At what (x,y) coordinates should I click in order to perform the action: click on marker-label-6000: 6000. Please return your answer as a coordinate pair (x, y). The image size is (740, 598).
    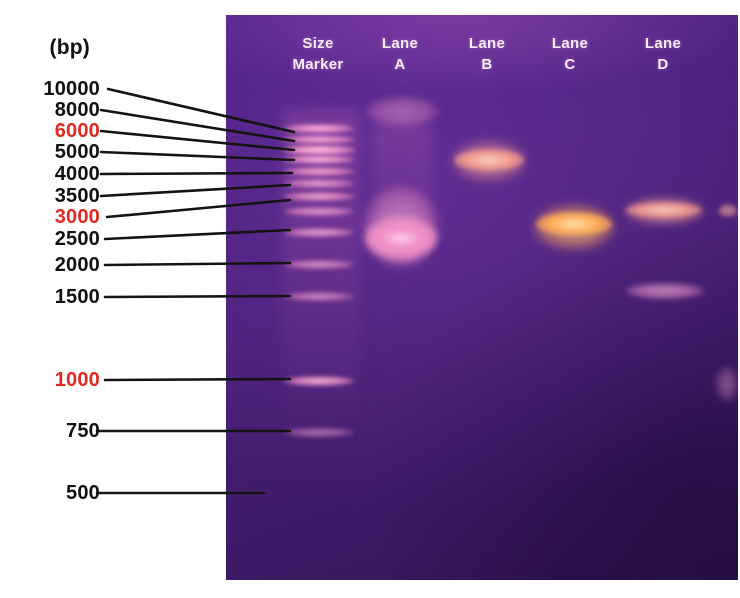
    Looking at the image, I should click on (77, 131).